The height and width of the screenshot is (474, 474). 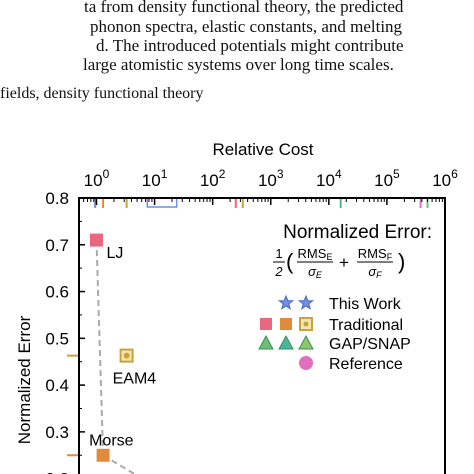 I want to click on y-axis-title: Normalized Error, so click(x=24, y=379).